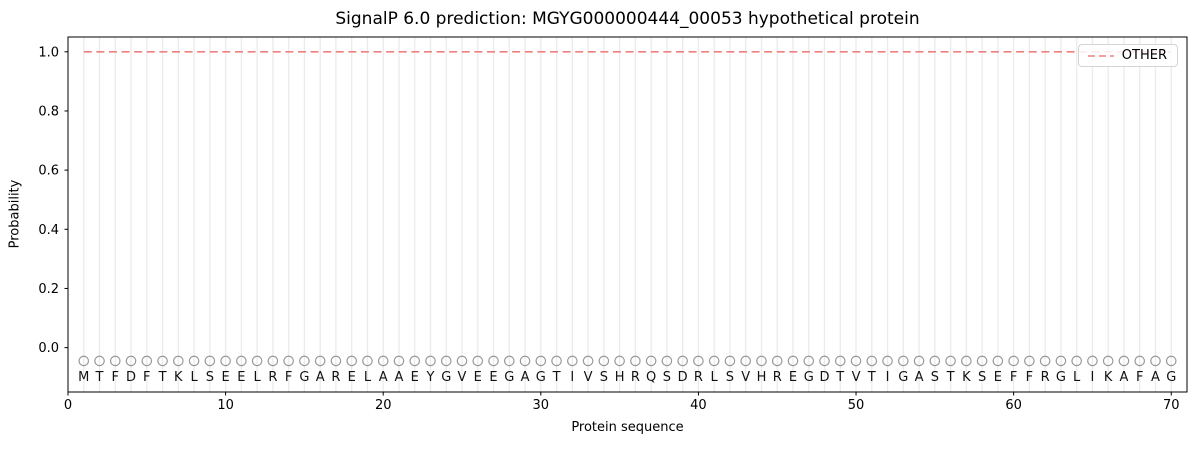 Image resolution: width=1200 pixels, height=450 pixels. Describe the element at coordinates (83, 377) in the screenshot. I see `residue-letter: M` at that location.